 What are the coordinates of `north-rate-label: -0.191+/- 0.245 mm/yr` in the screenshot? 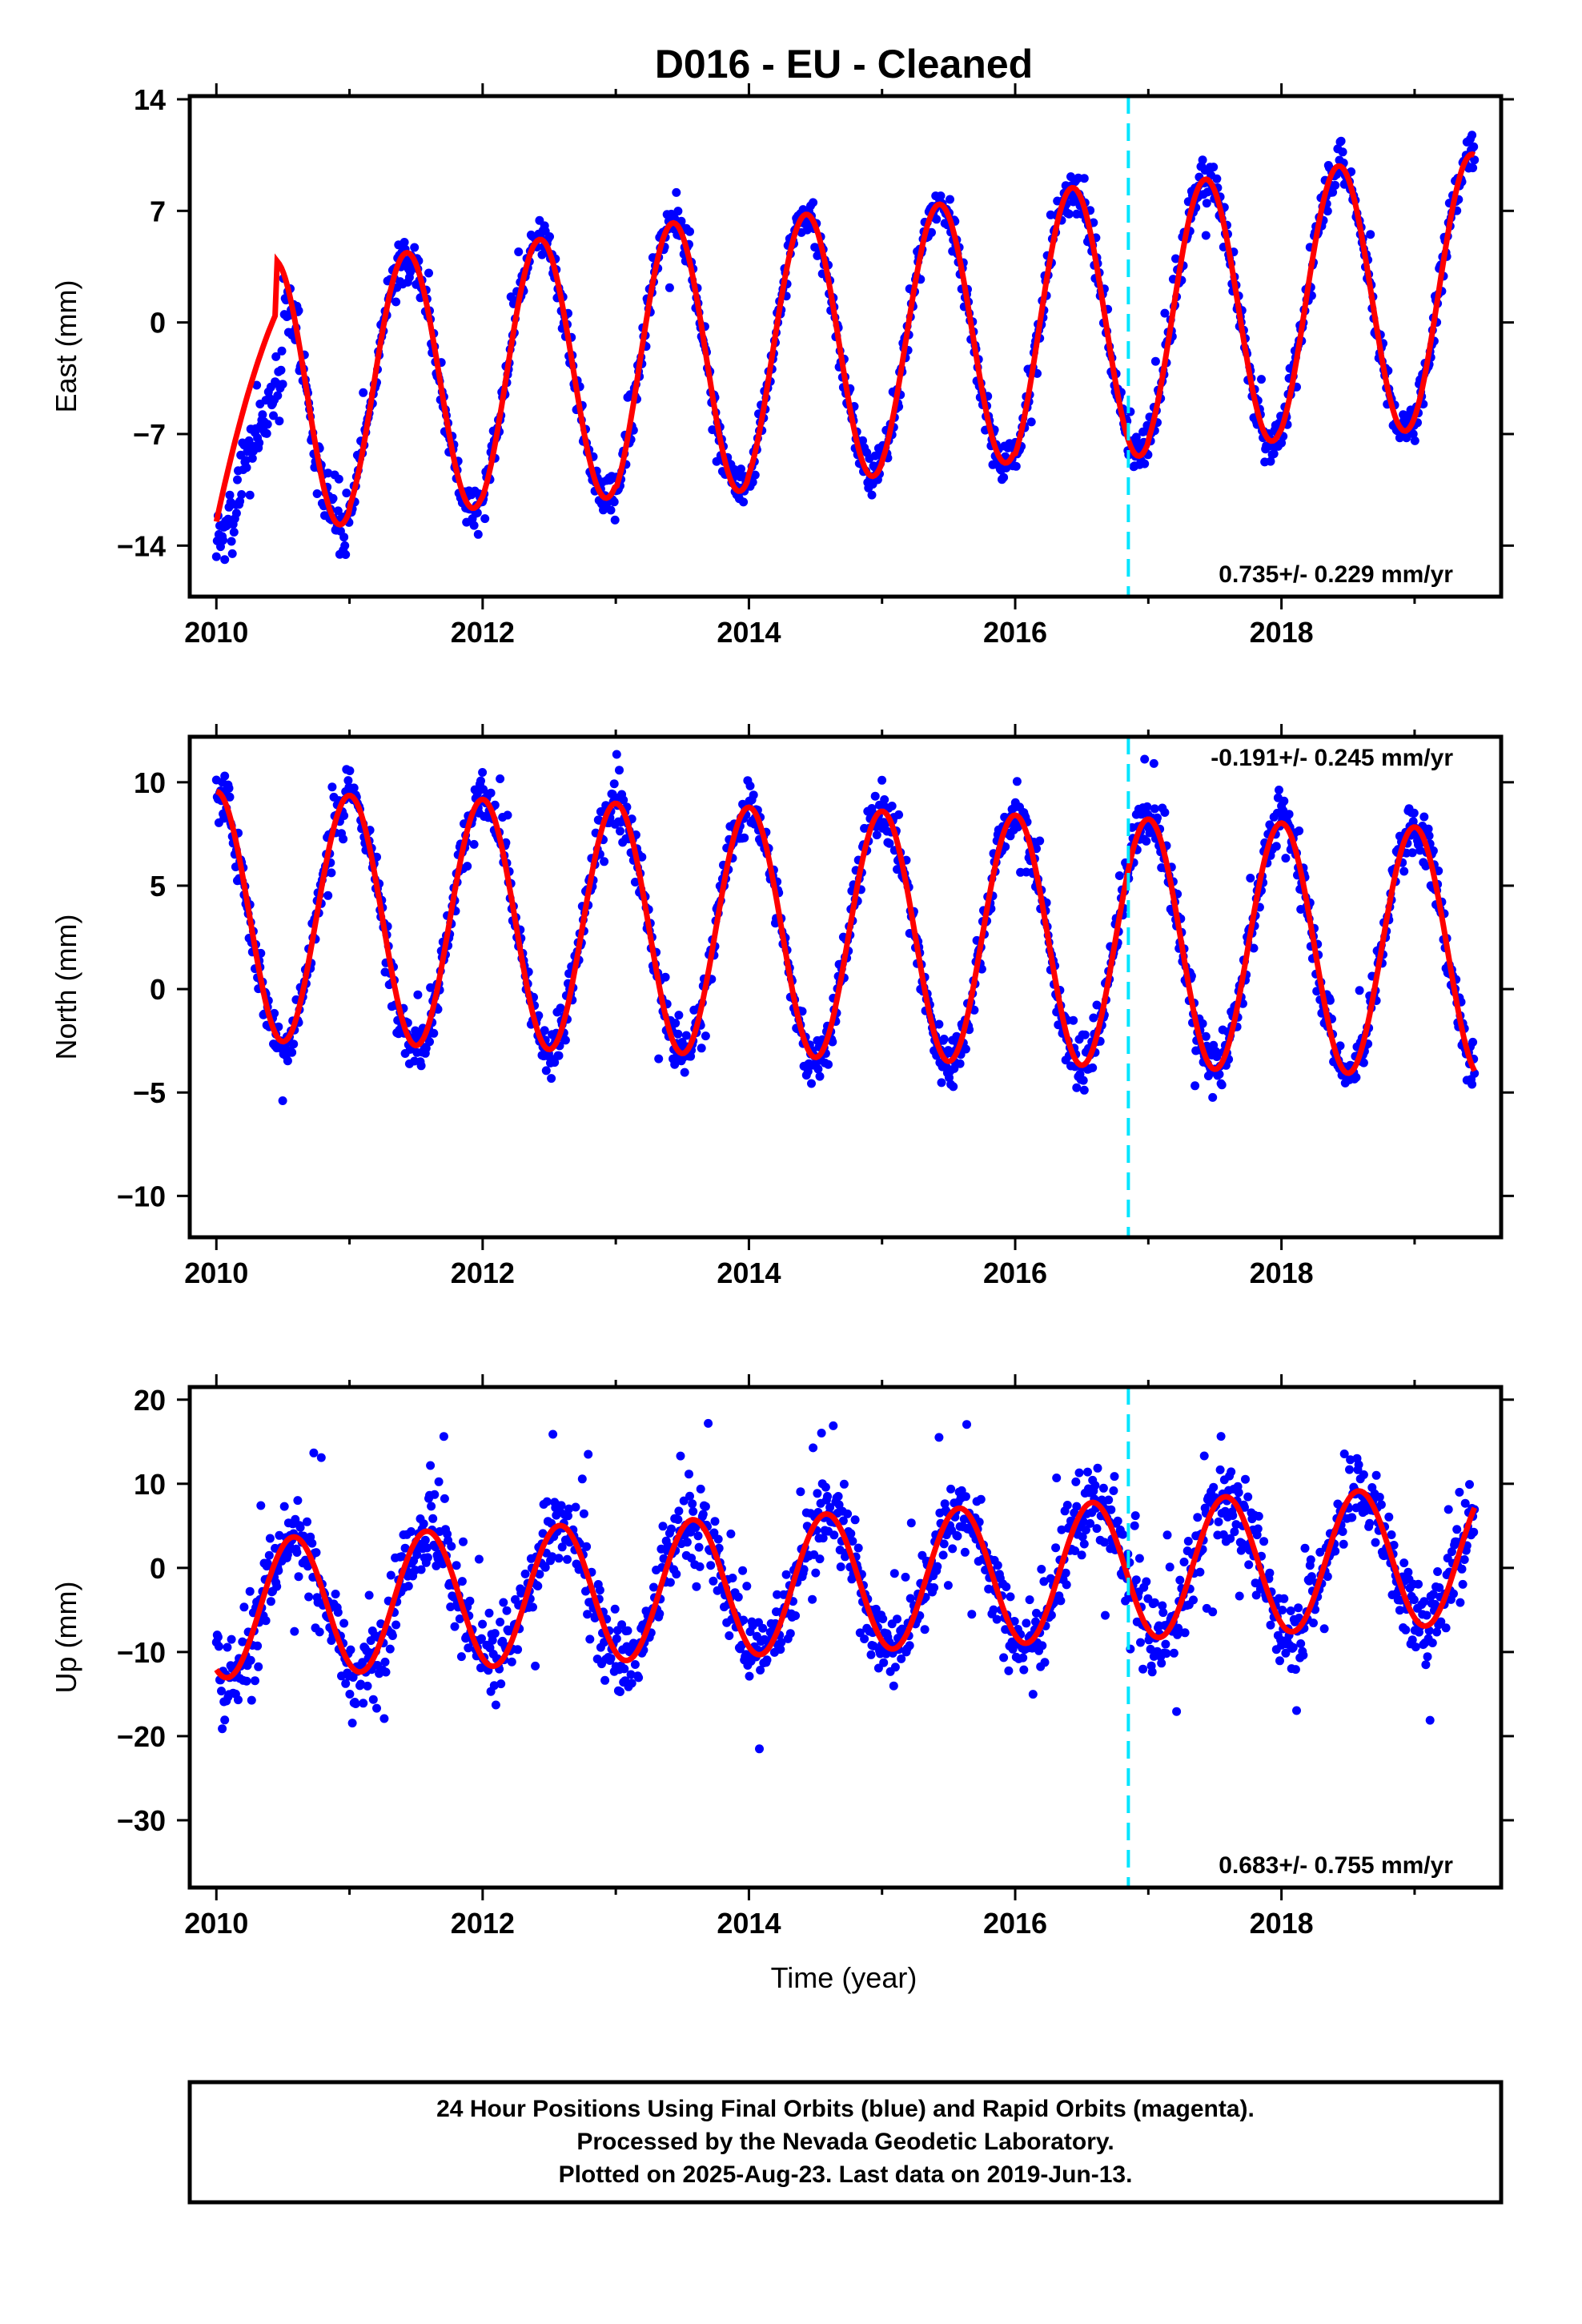 It's located at (1332, 758).